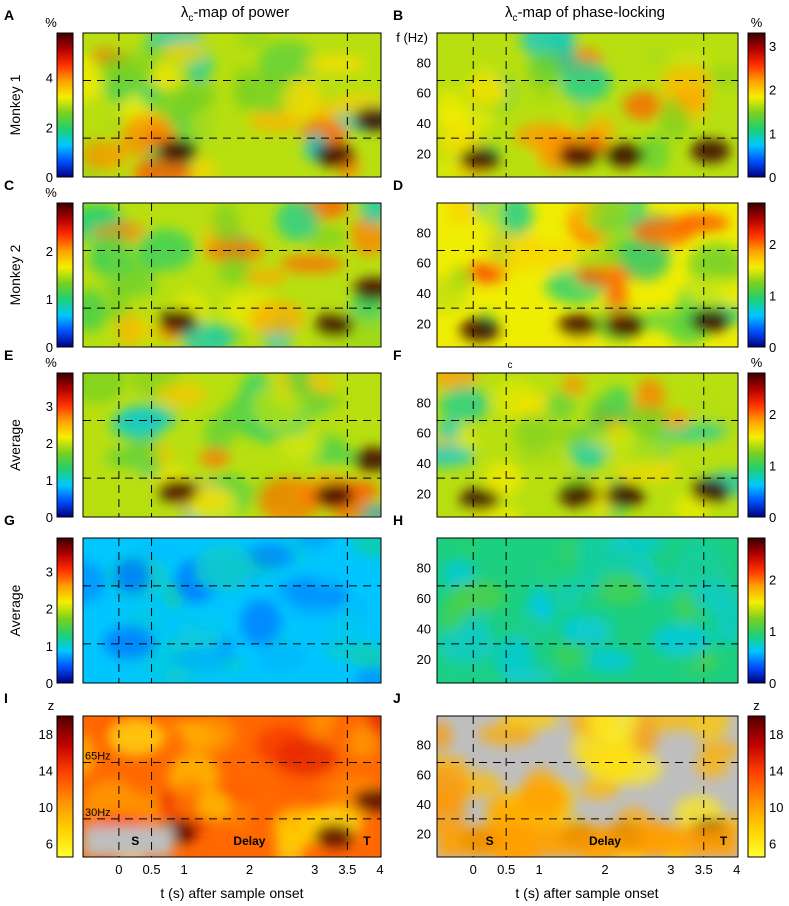  What do you see at coordinates (9, 15) in the screenshot?
I see `panel-letter: A` at bounding box center [9, 15].